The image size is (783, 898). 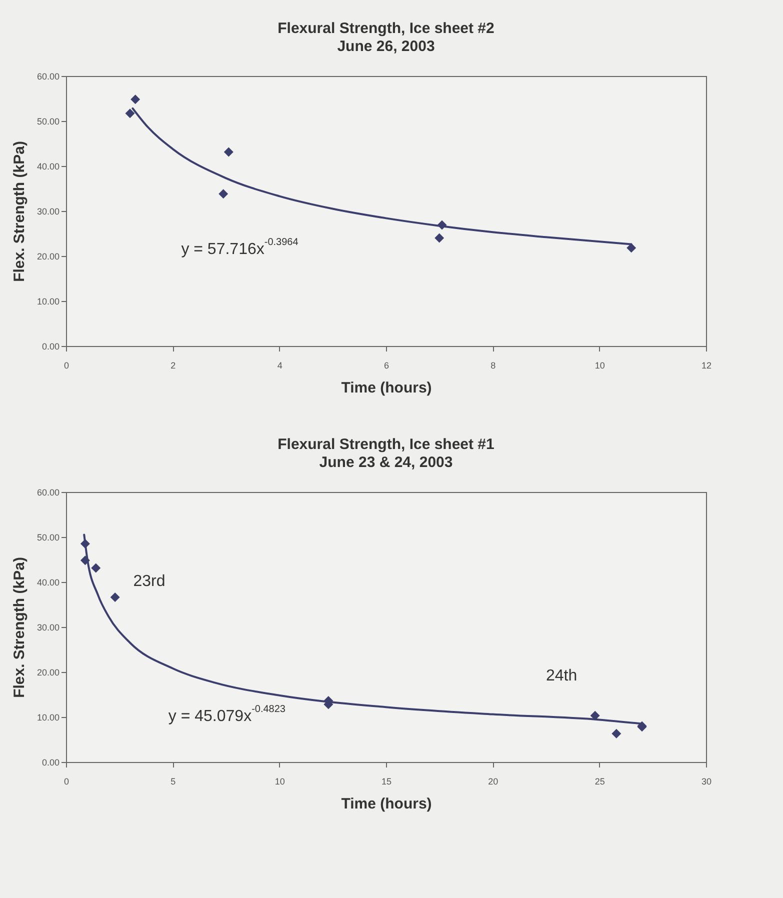 What do you see at coordinates (493, 365) in the screenshot?
I see `x-tick-label: 8` at bounding box center [493, 365].